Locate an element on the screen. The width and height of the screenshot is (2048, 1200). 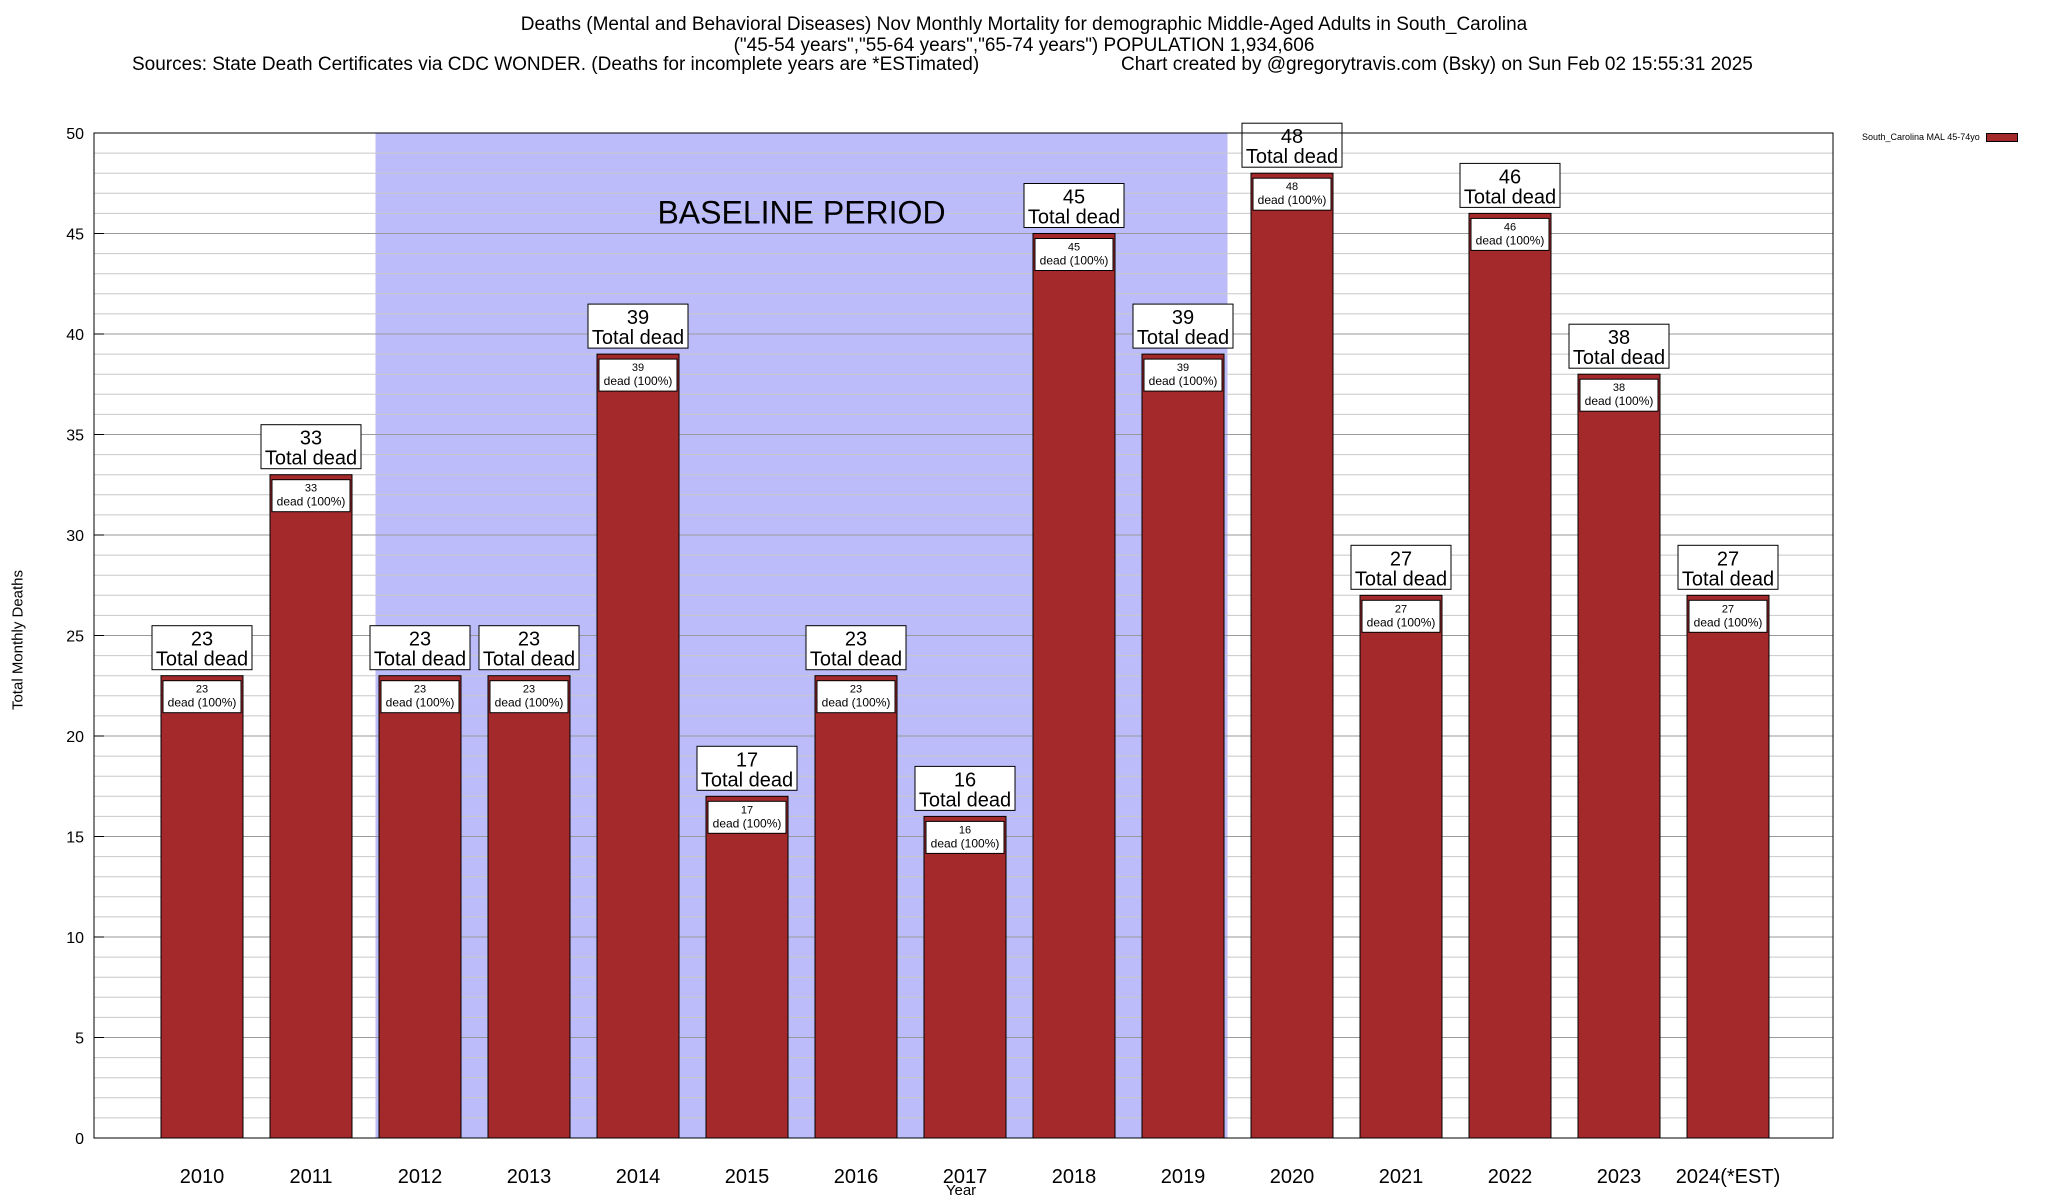
y-tick-label: 10 is located at coordinates (75, 938).